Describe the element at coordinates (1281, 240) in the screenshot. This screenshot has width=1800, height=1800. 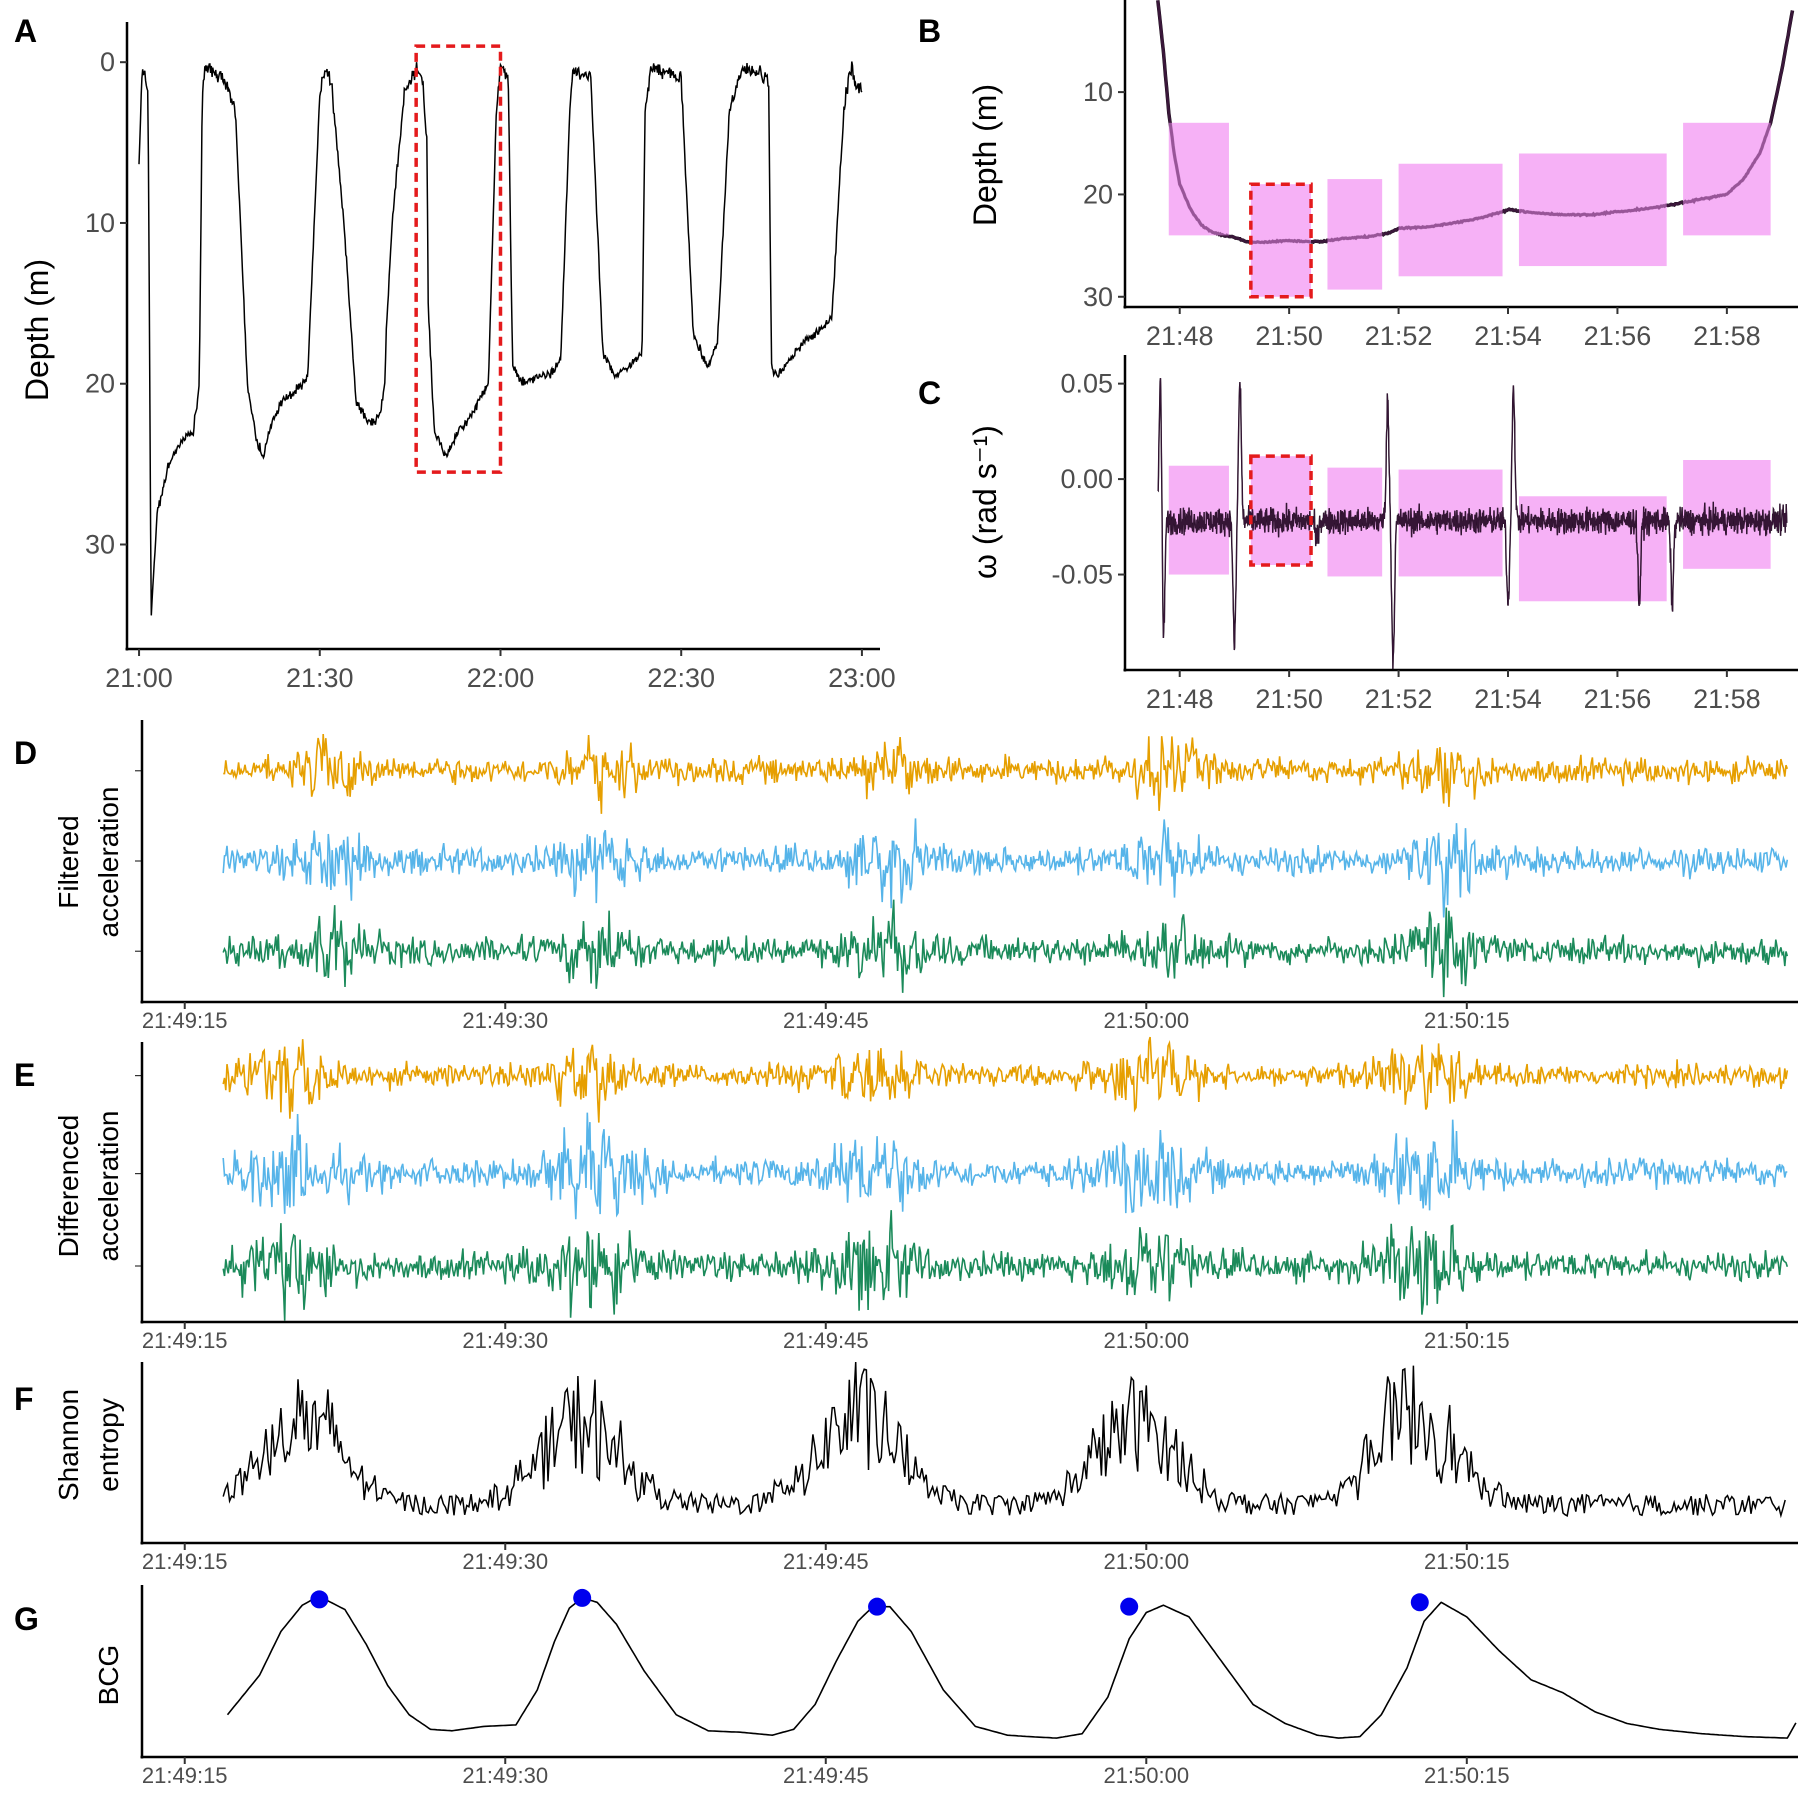
I see `panel-b-highlight-box` at that location.